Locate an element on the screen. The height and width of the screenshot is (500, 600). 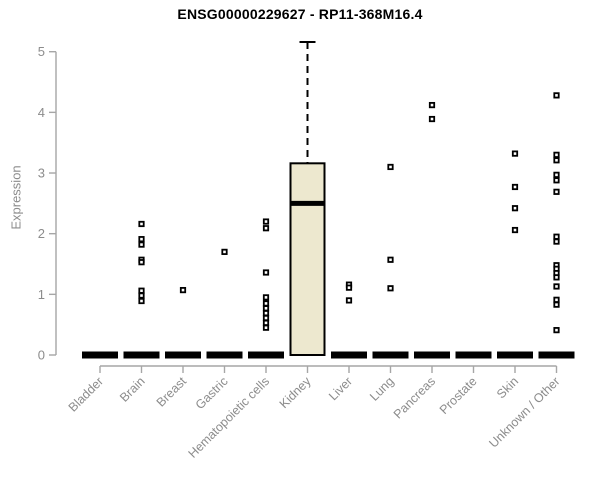
zero-boxplot-lung is located at coordinates (390, 355).